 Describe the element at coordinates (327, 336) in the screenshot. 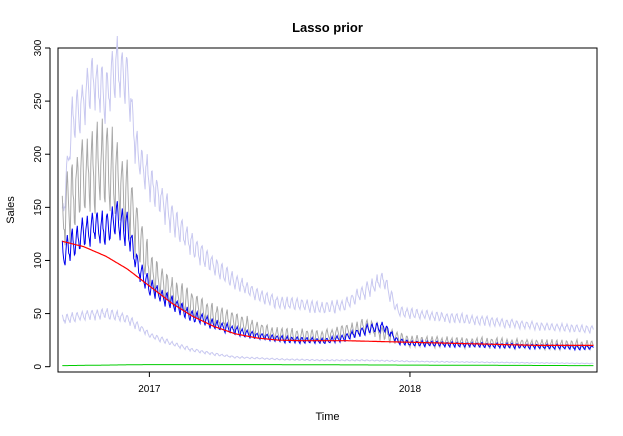

I see `lower-interval-series-line` at that location.